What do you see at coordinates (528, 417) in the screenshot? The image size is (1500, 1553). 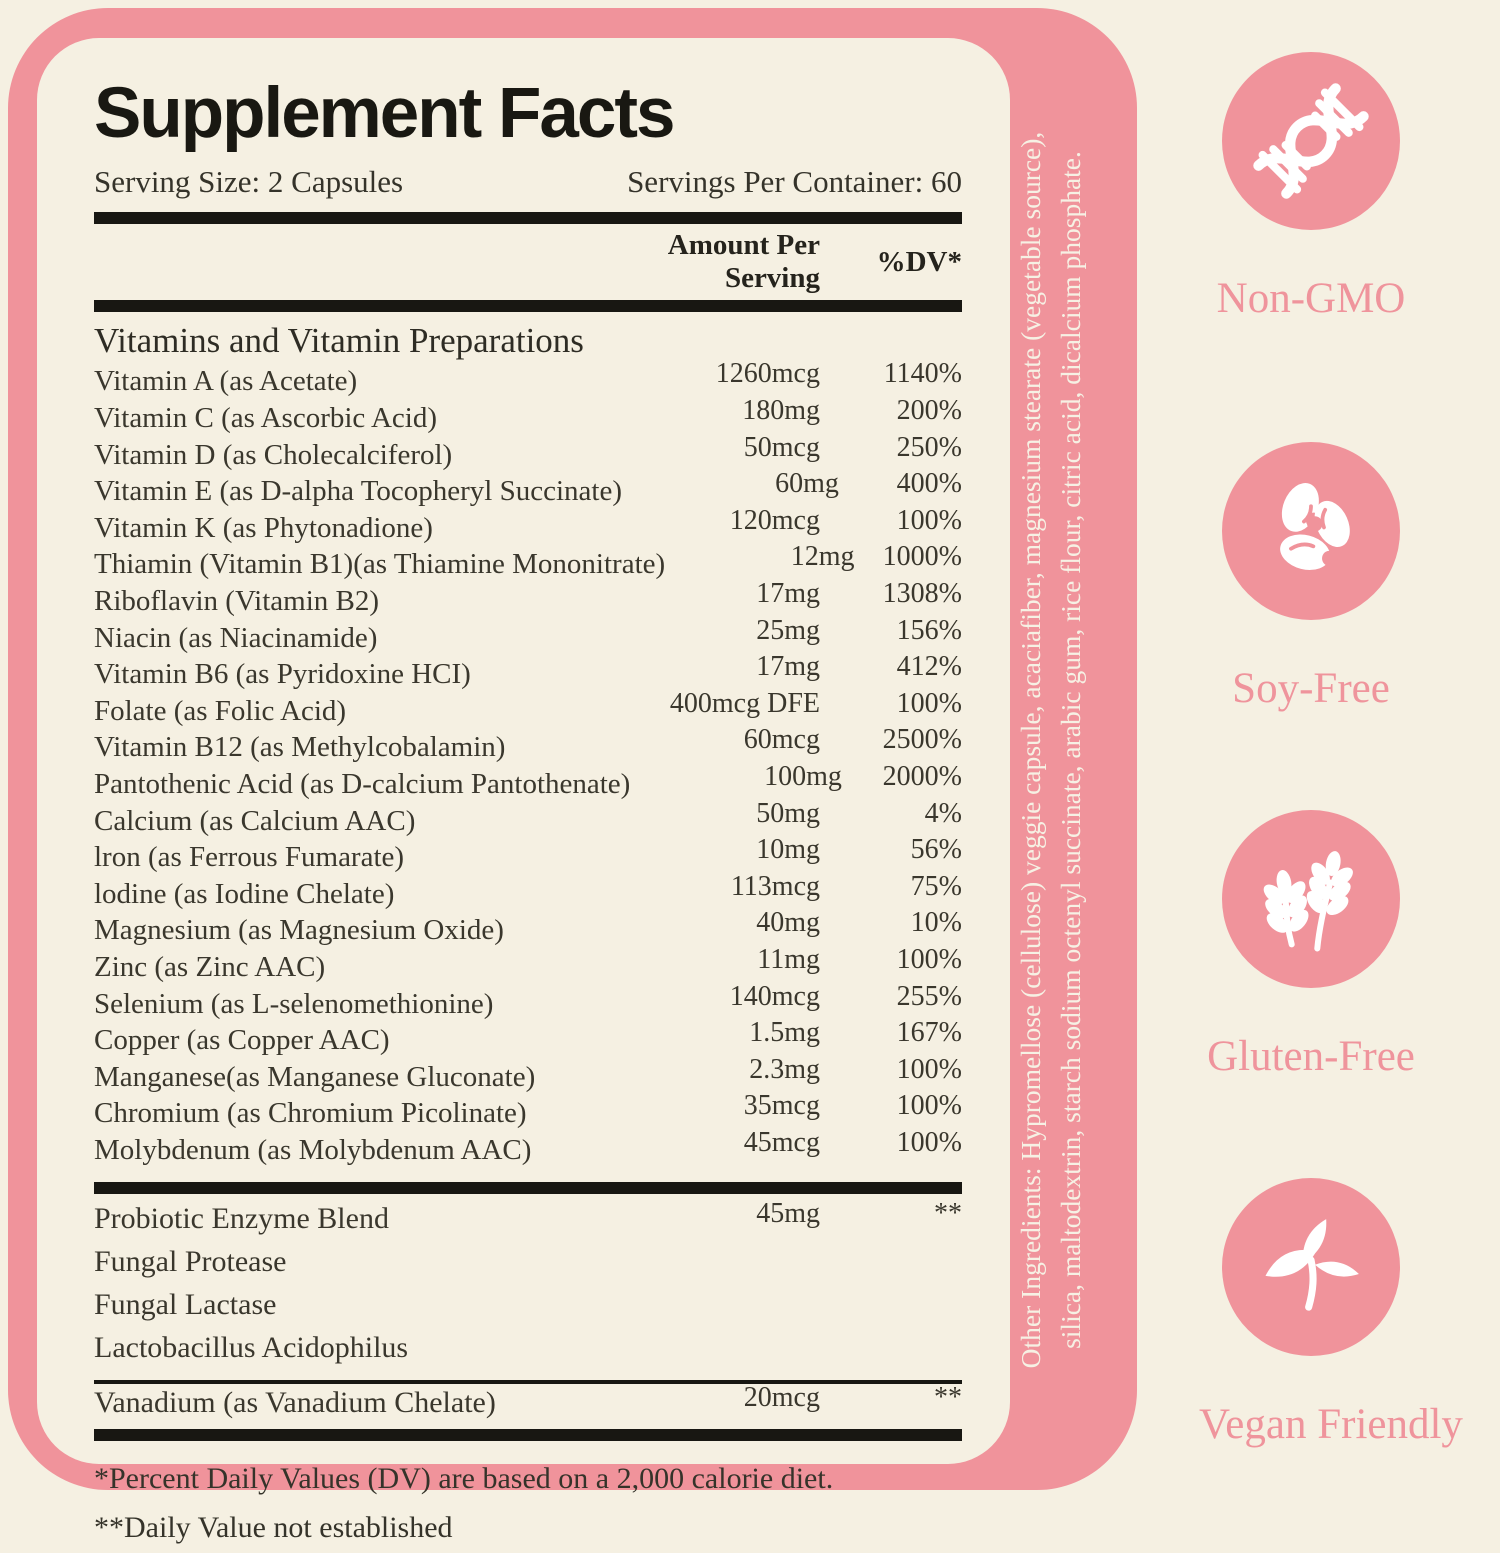 I see `nutrient-row: Vitamin C (as Ascorbic Acid) 180mg 200%` at bounding box center [528, 417].